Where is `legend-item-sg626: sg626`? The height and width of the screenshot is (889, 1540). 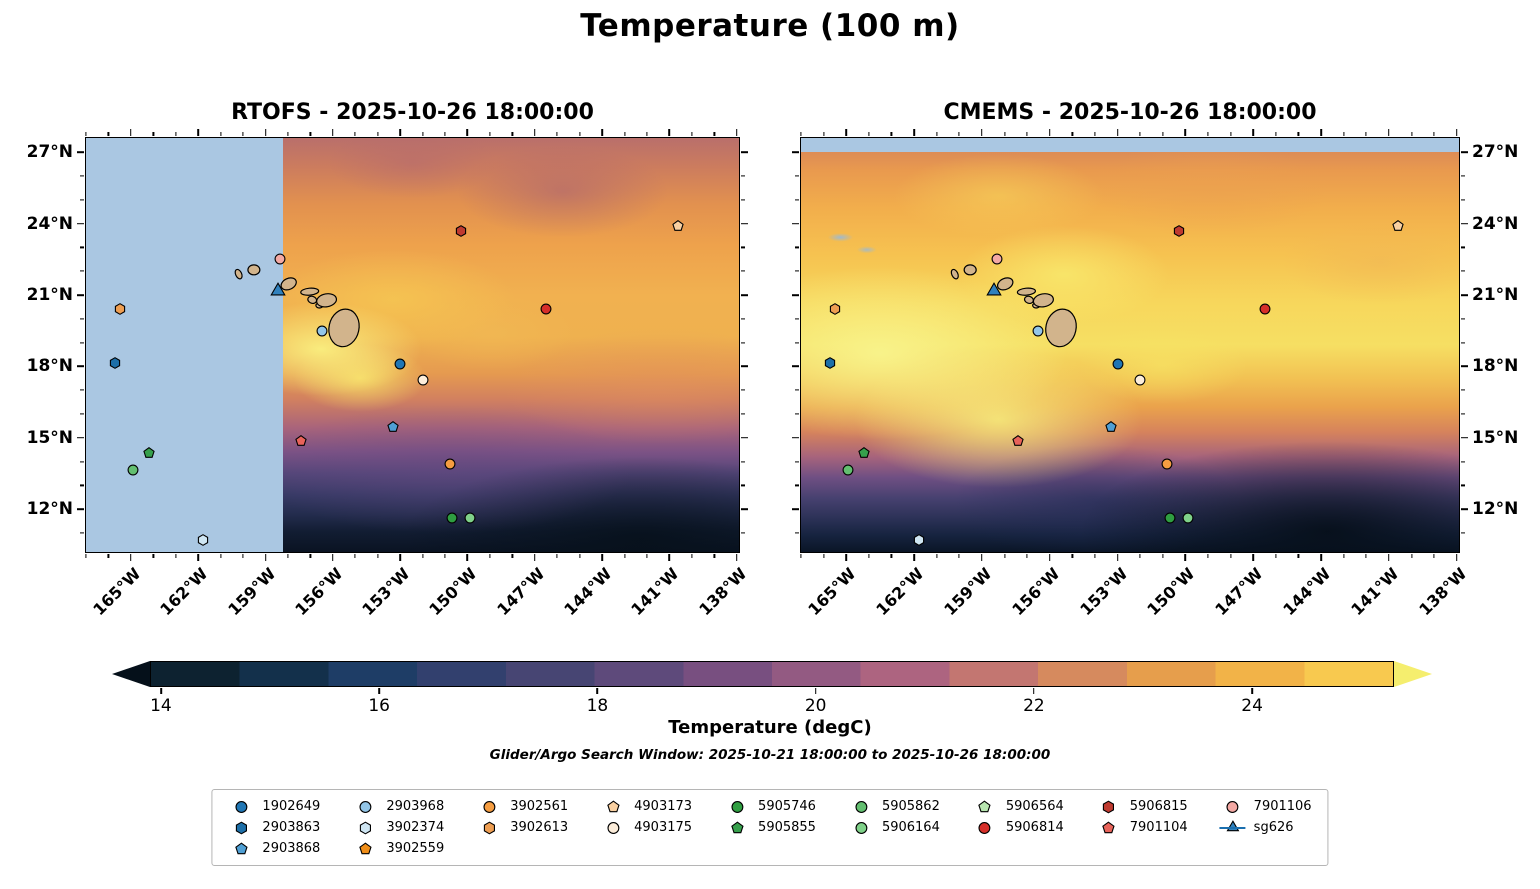
legend-item-sg626: sg626 is located at coordinates (1265, 827).